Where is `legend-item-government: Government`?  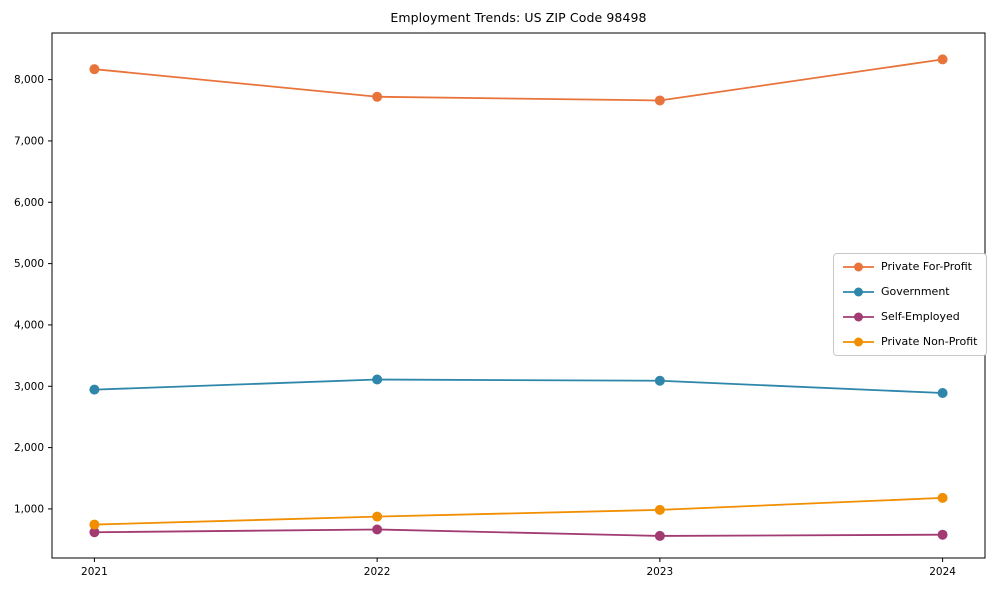
legend-item-government: Government is located at coordinates (910, 292).